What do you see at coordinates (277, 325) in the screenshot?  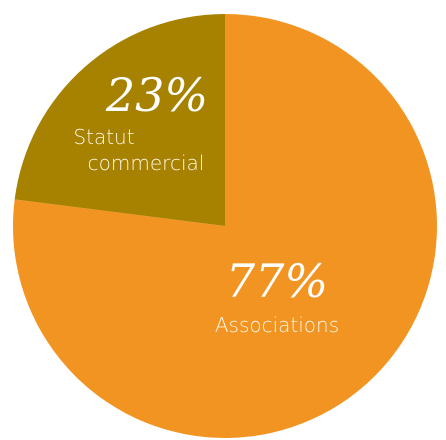 I see `category-label-associations: Associations` at bounding box center [277, 325].